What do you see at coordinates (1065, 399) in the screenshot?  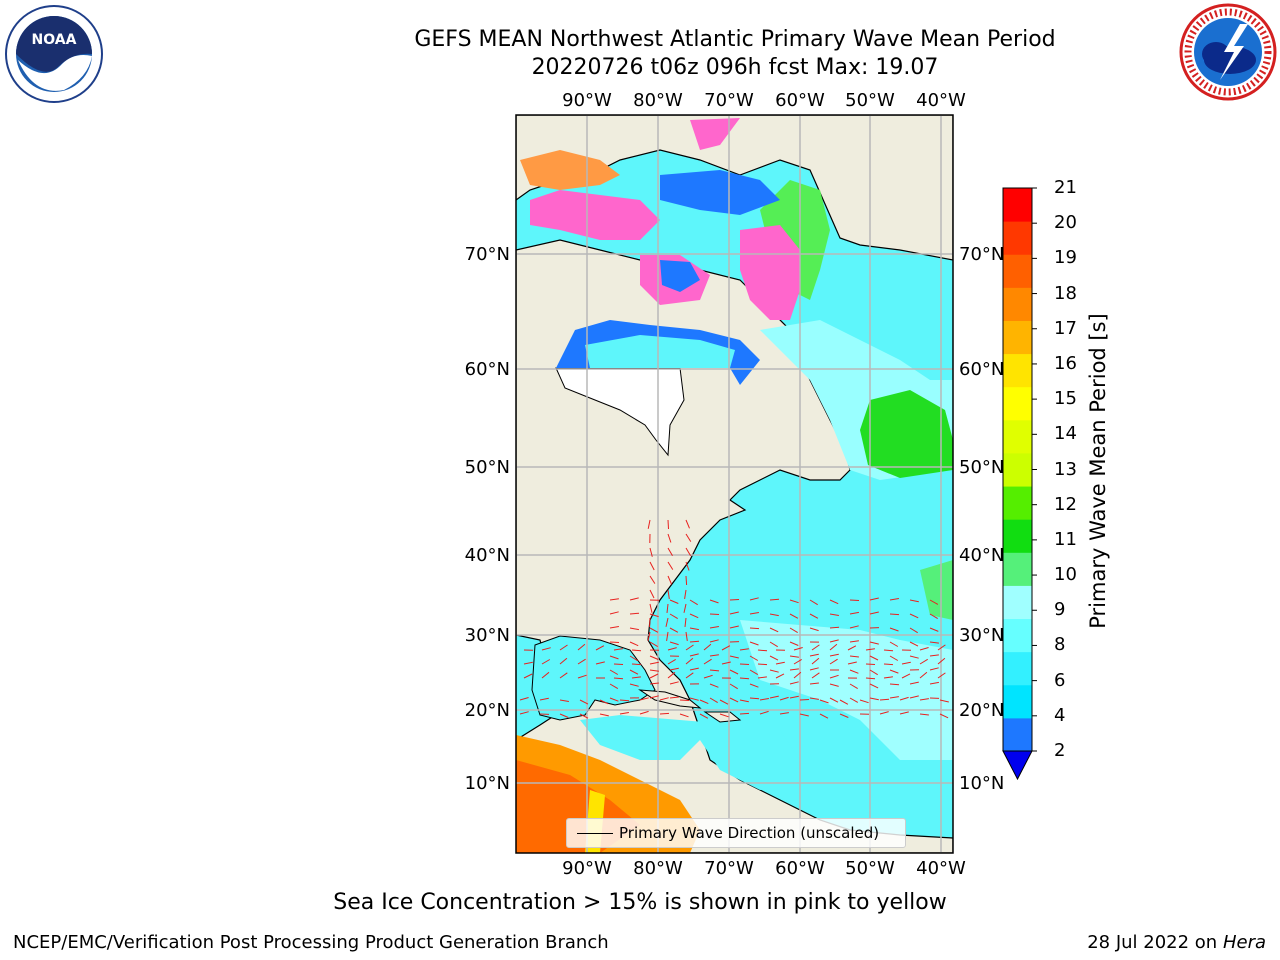 I see `colorbar-tick-label: 15` at bounding box center [1065, 399].